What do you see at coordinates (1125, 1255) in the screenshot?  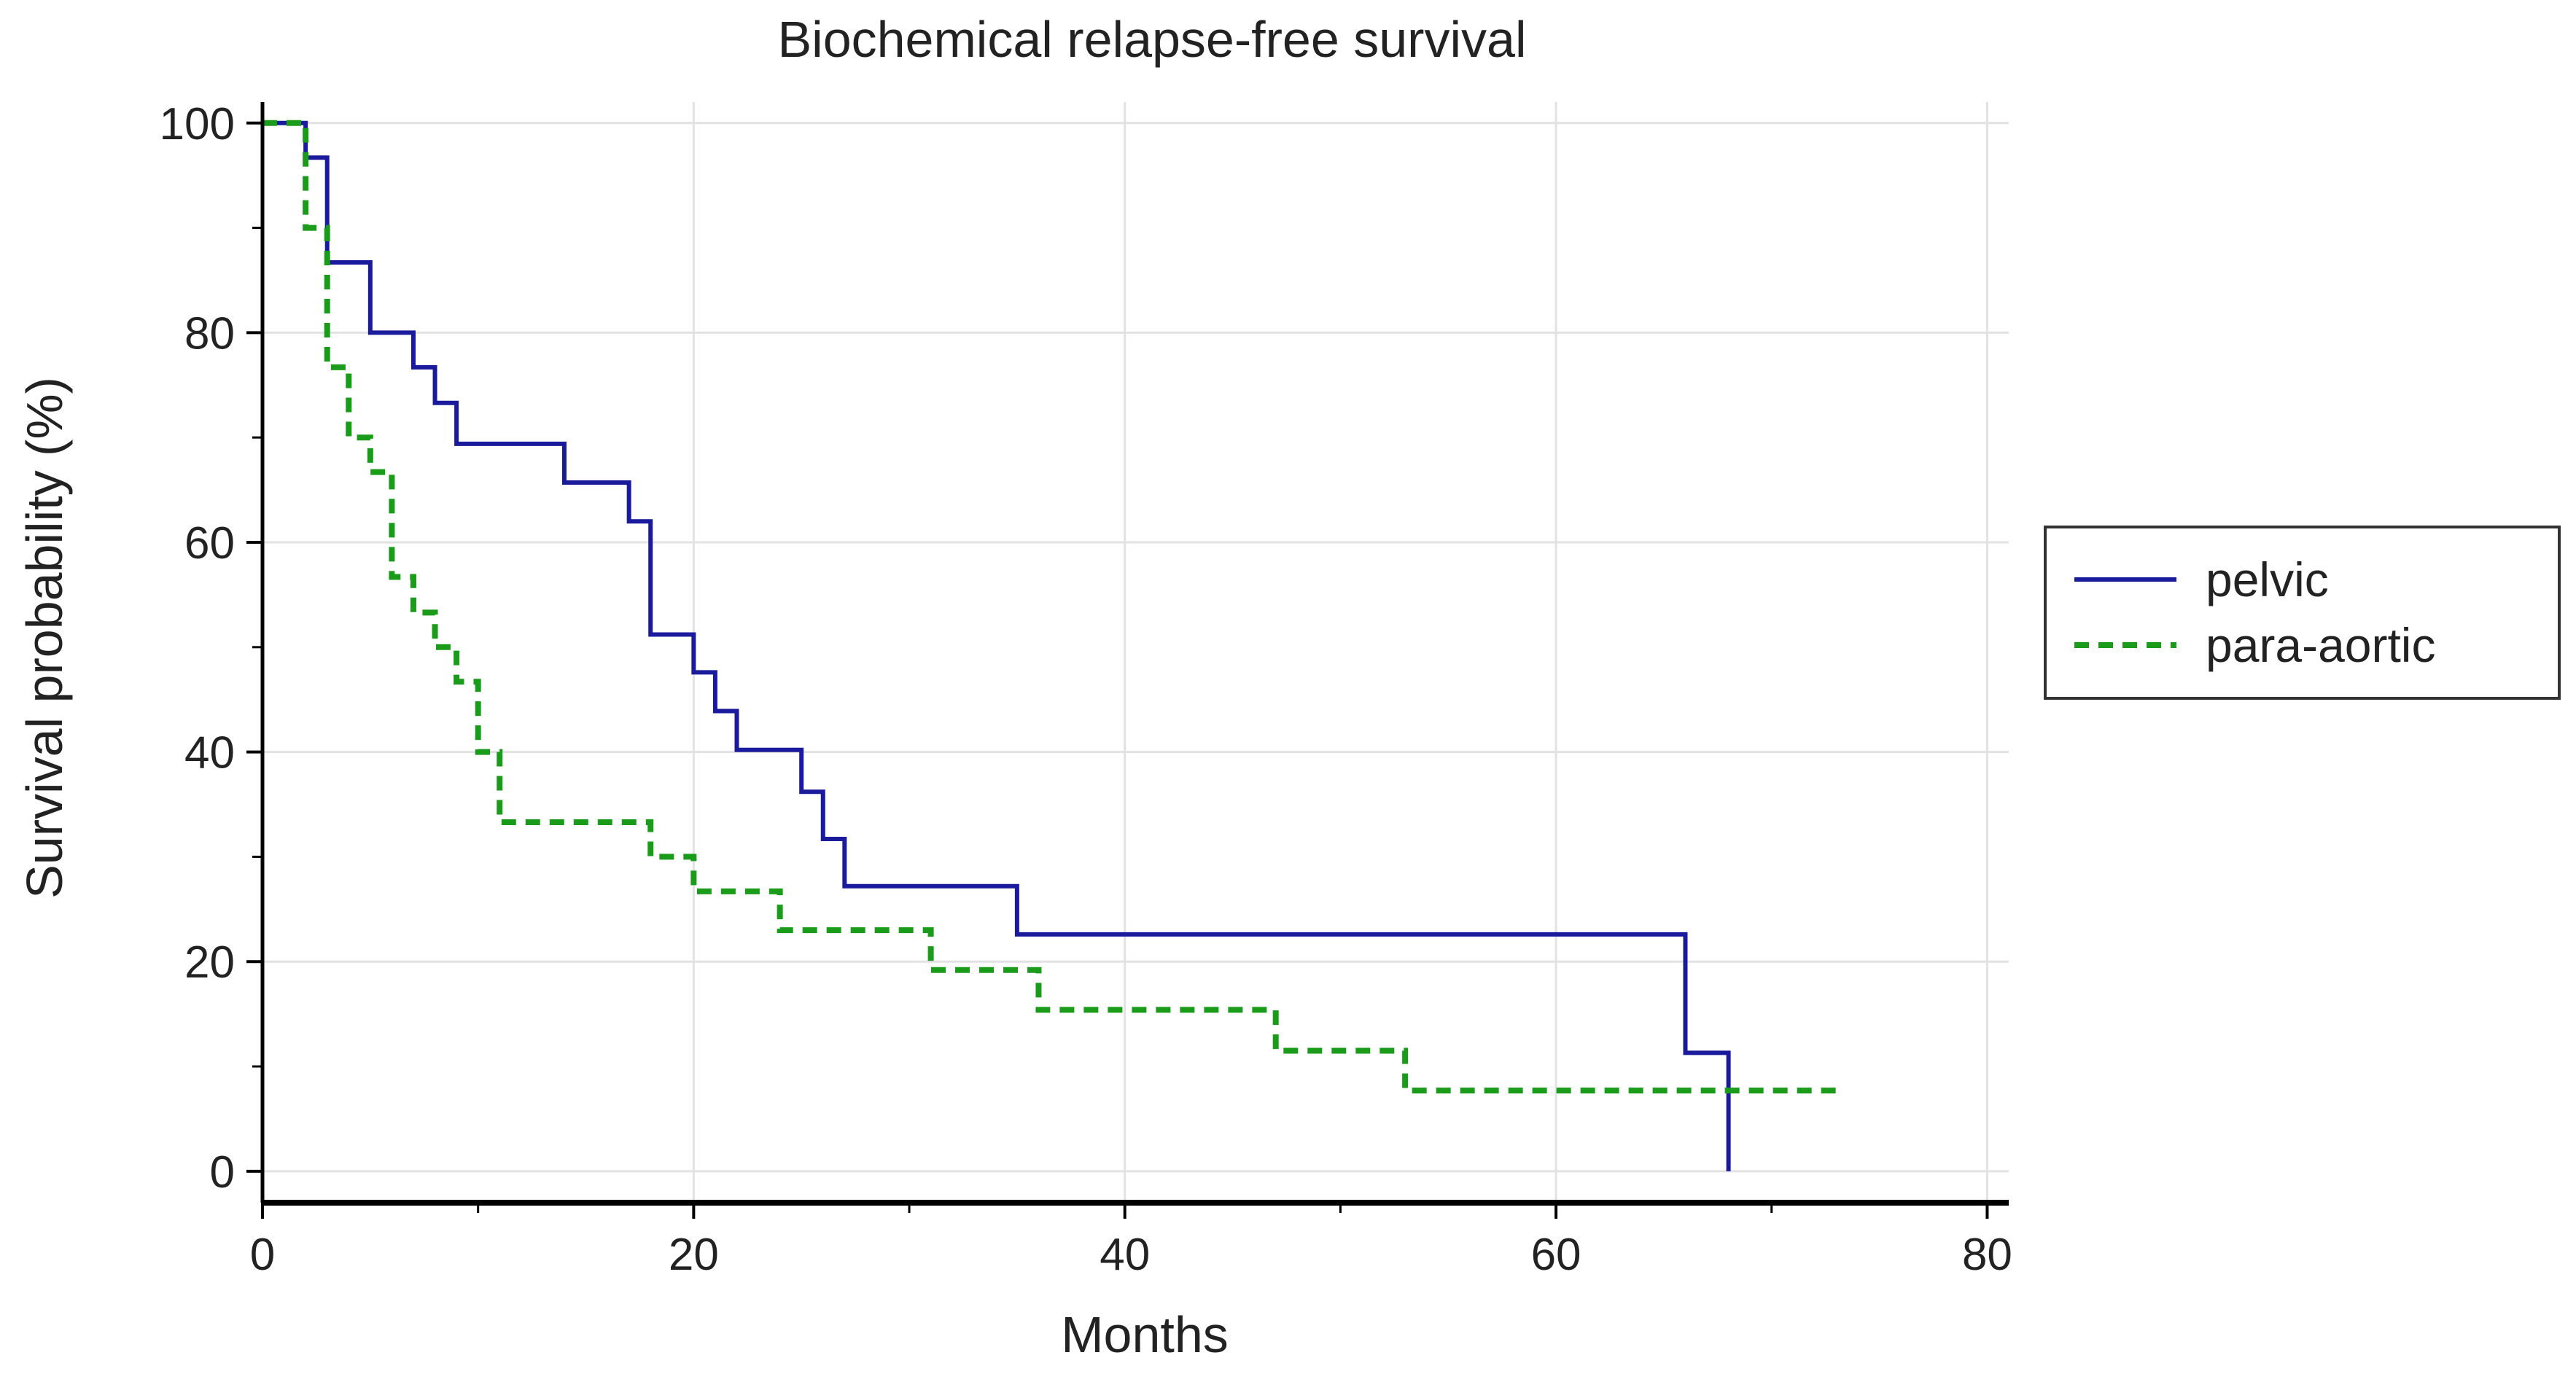 I see `x-tick-label-2: 40` at bounding box center [1125, 1255].